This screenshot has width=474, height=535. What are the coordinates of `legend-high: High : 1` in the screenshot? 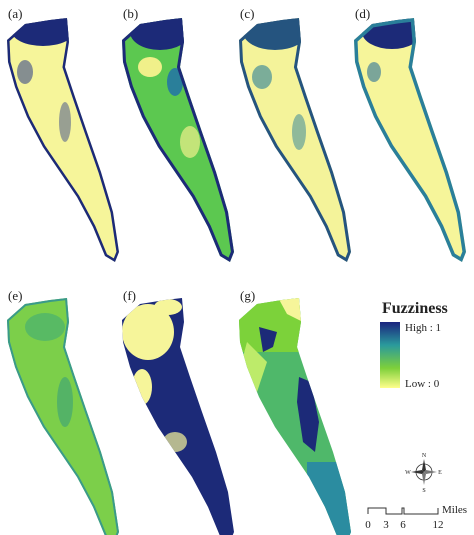 It's located at (423, 328).